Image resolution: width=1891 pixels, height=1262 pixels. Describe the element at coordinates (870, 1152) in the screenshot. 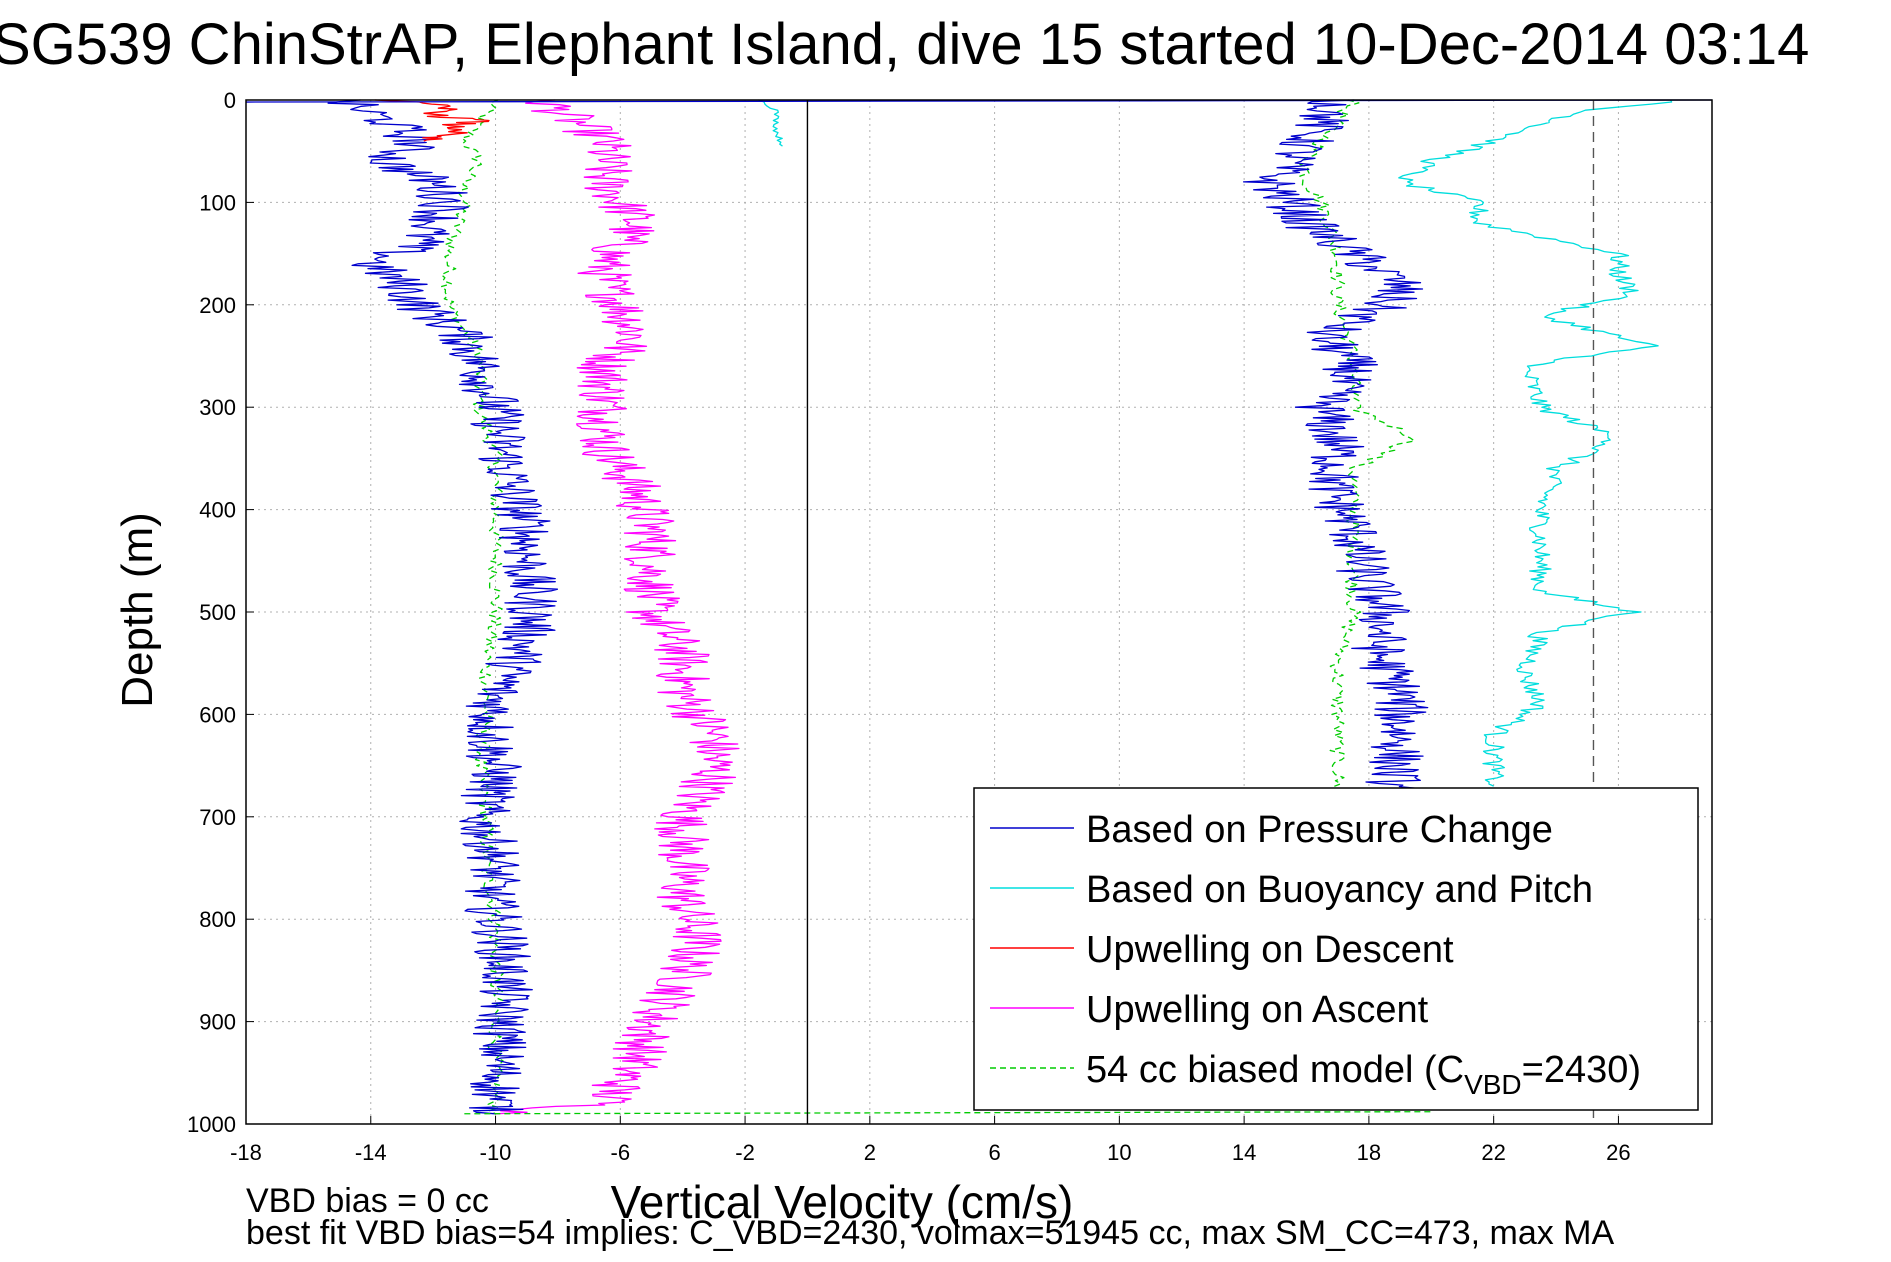

I see `x-tick-label: 2` at that location.